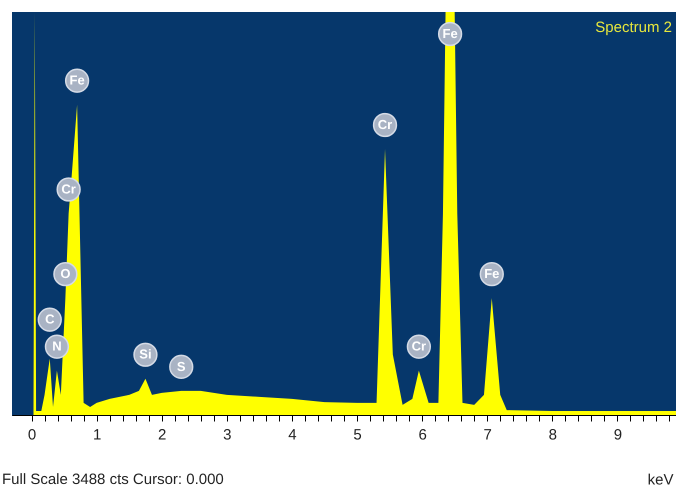 This screenshot has width=676, height=489. Describe the element at coordinates (97, 435) in the screenshot. I see `x-tick-label: 1` at that location.